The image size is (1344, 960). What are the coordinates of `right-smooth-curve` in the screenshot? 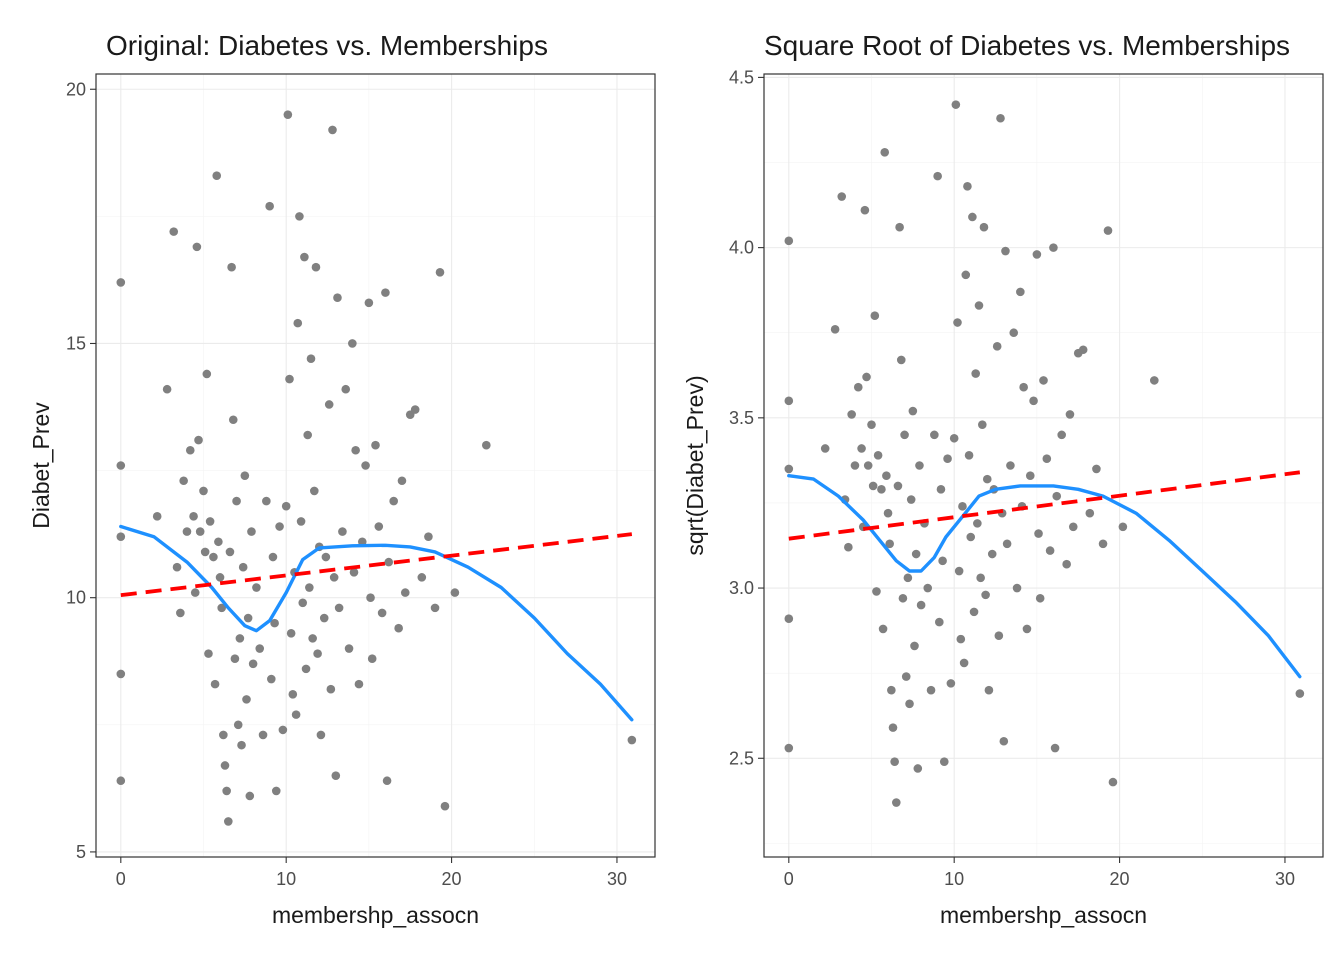 It's located at (1044, 576).